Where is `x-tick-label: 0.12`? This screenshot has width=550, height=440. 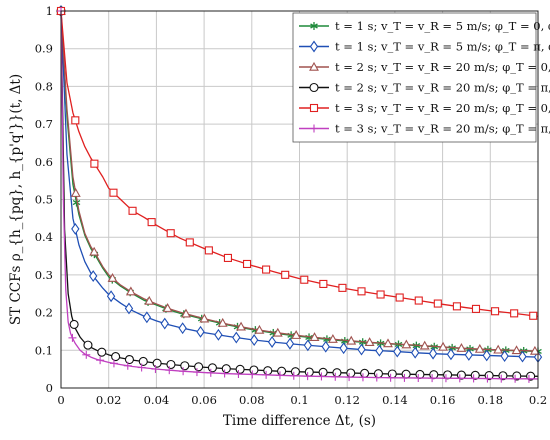 x-tick-label: 0.12 is located at coordinates (347, 400).